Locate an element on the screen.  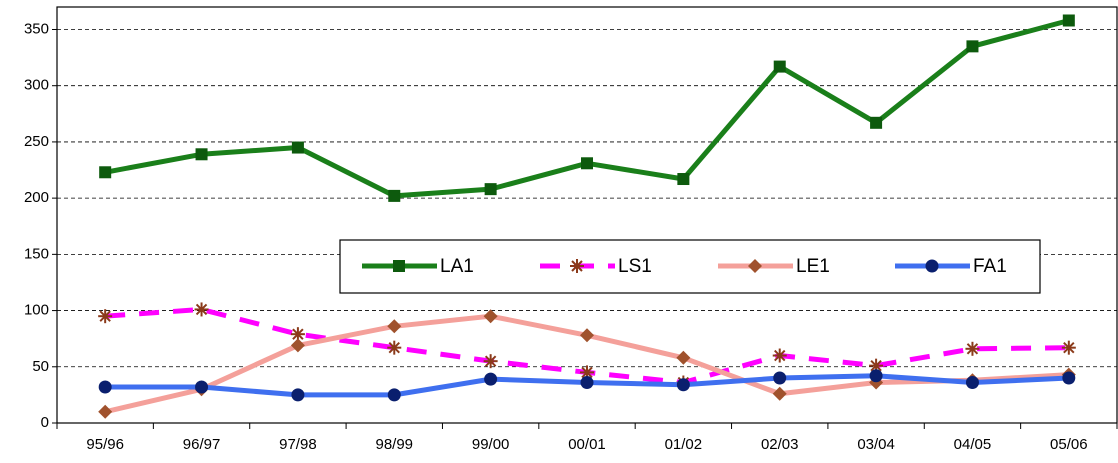
y-tick-label: 300 is located at coordinates (36, 85).